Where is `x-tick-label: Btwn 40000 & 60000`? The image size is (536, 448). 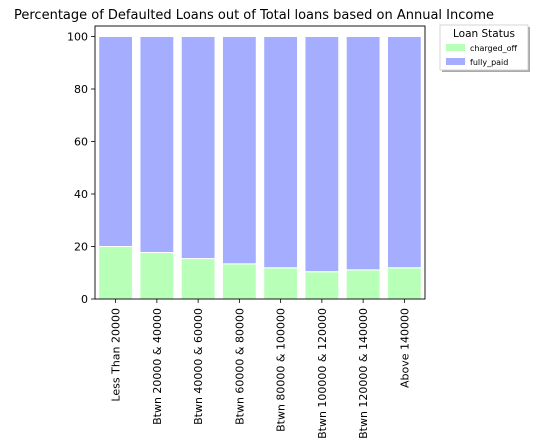
x-tick-label: Btwn 40000 & 60000 is located at coordinates (198, 366).